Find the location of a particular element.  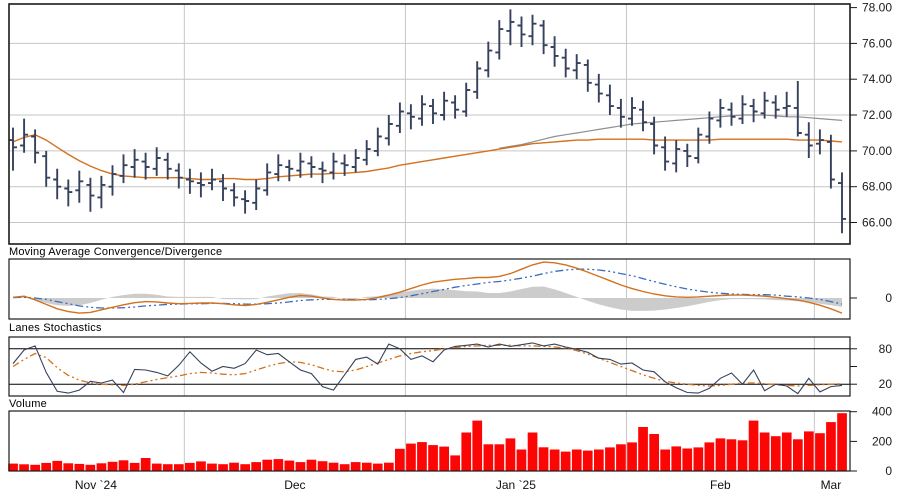

volume-pane-title: Volume is located at coordinates (28, 404).